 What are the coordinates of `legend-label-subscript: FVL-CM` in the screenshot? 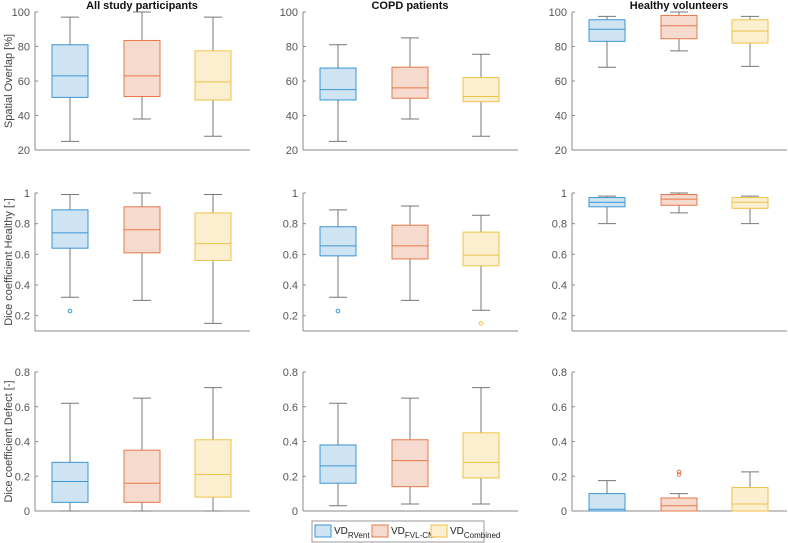 It's located at (420, 535).